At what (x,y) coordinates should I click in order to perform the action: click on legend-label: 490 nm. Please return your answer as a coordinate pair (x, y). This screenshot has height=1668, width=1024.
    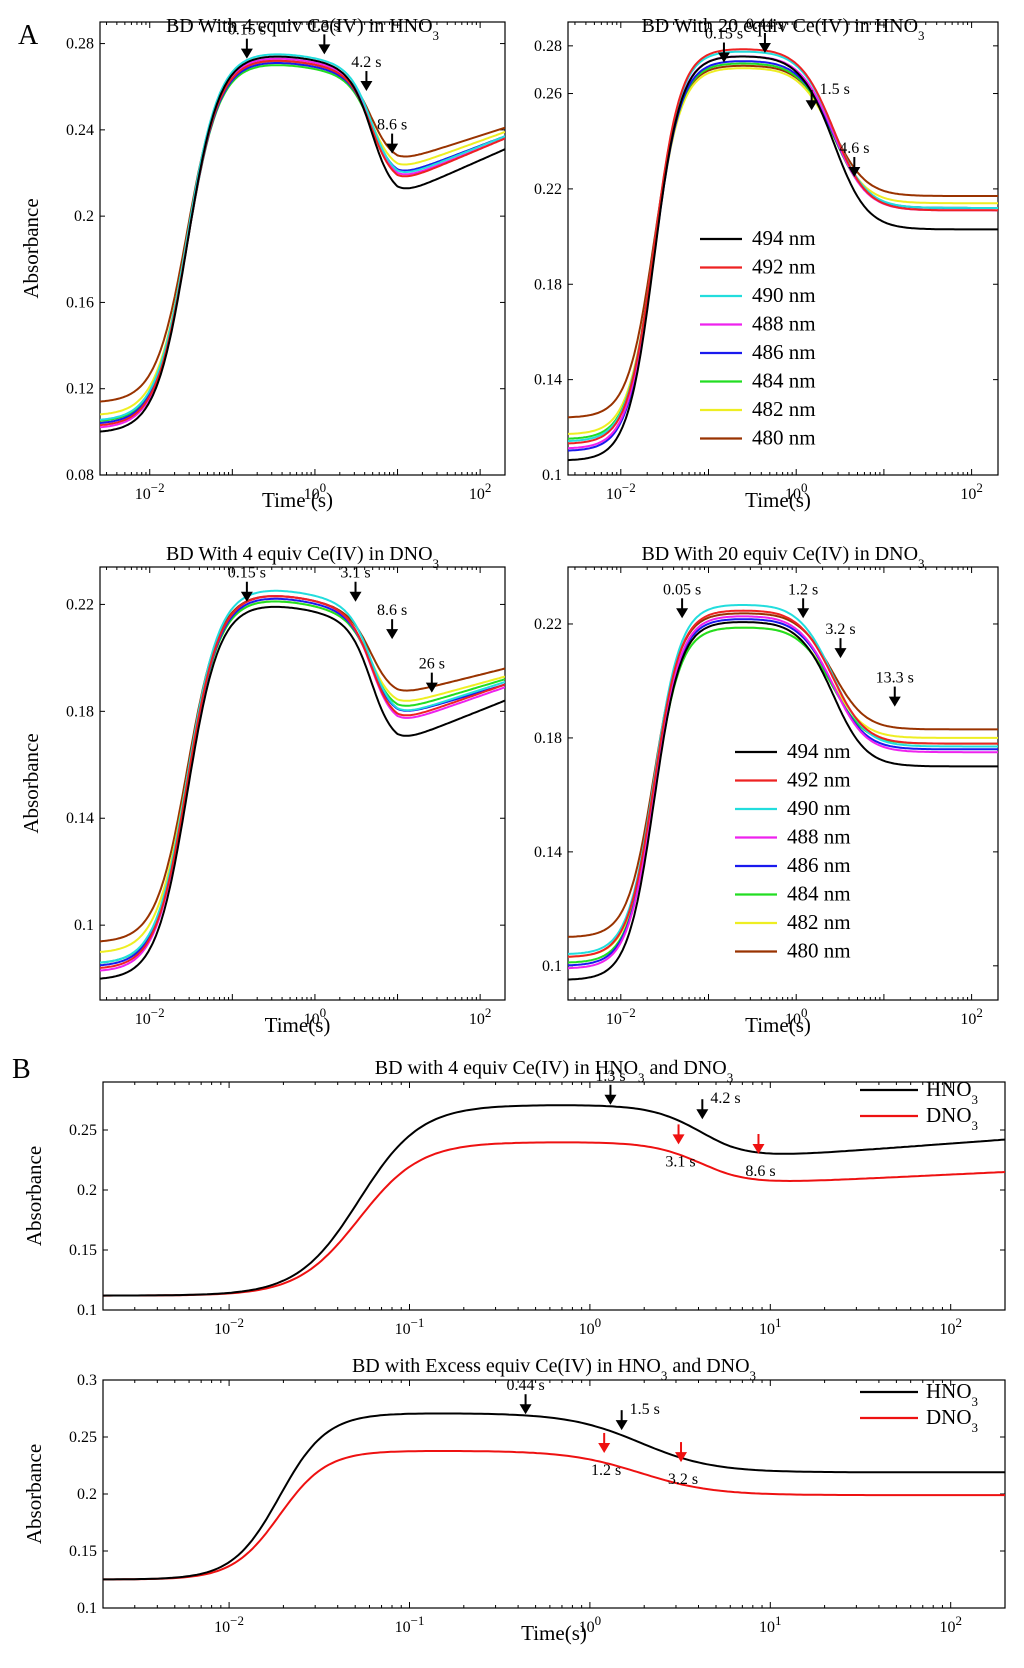
    Looking at the image, I should click on (784, 295).